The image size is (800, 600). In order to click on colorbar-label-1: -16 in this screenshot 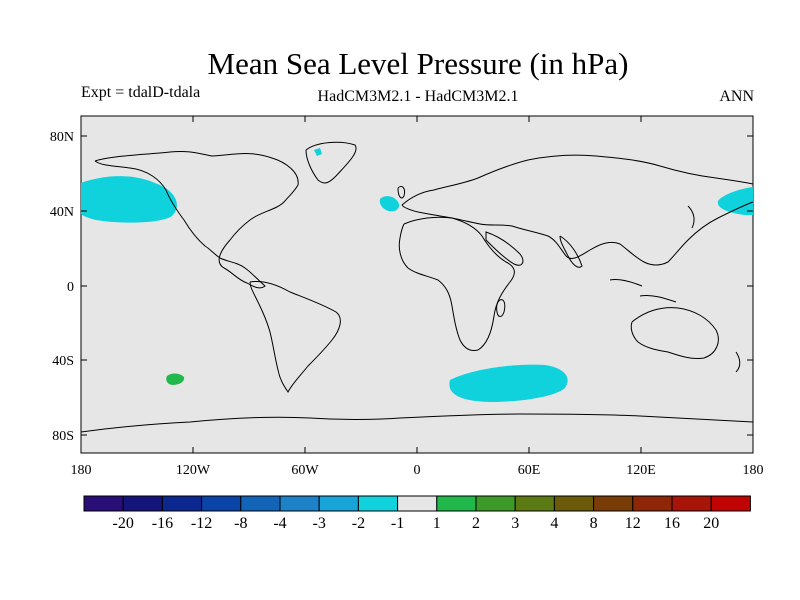, I will do `click(162, 523)`.